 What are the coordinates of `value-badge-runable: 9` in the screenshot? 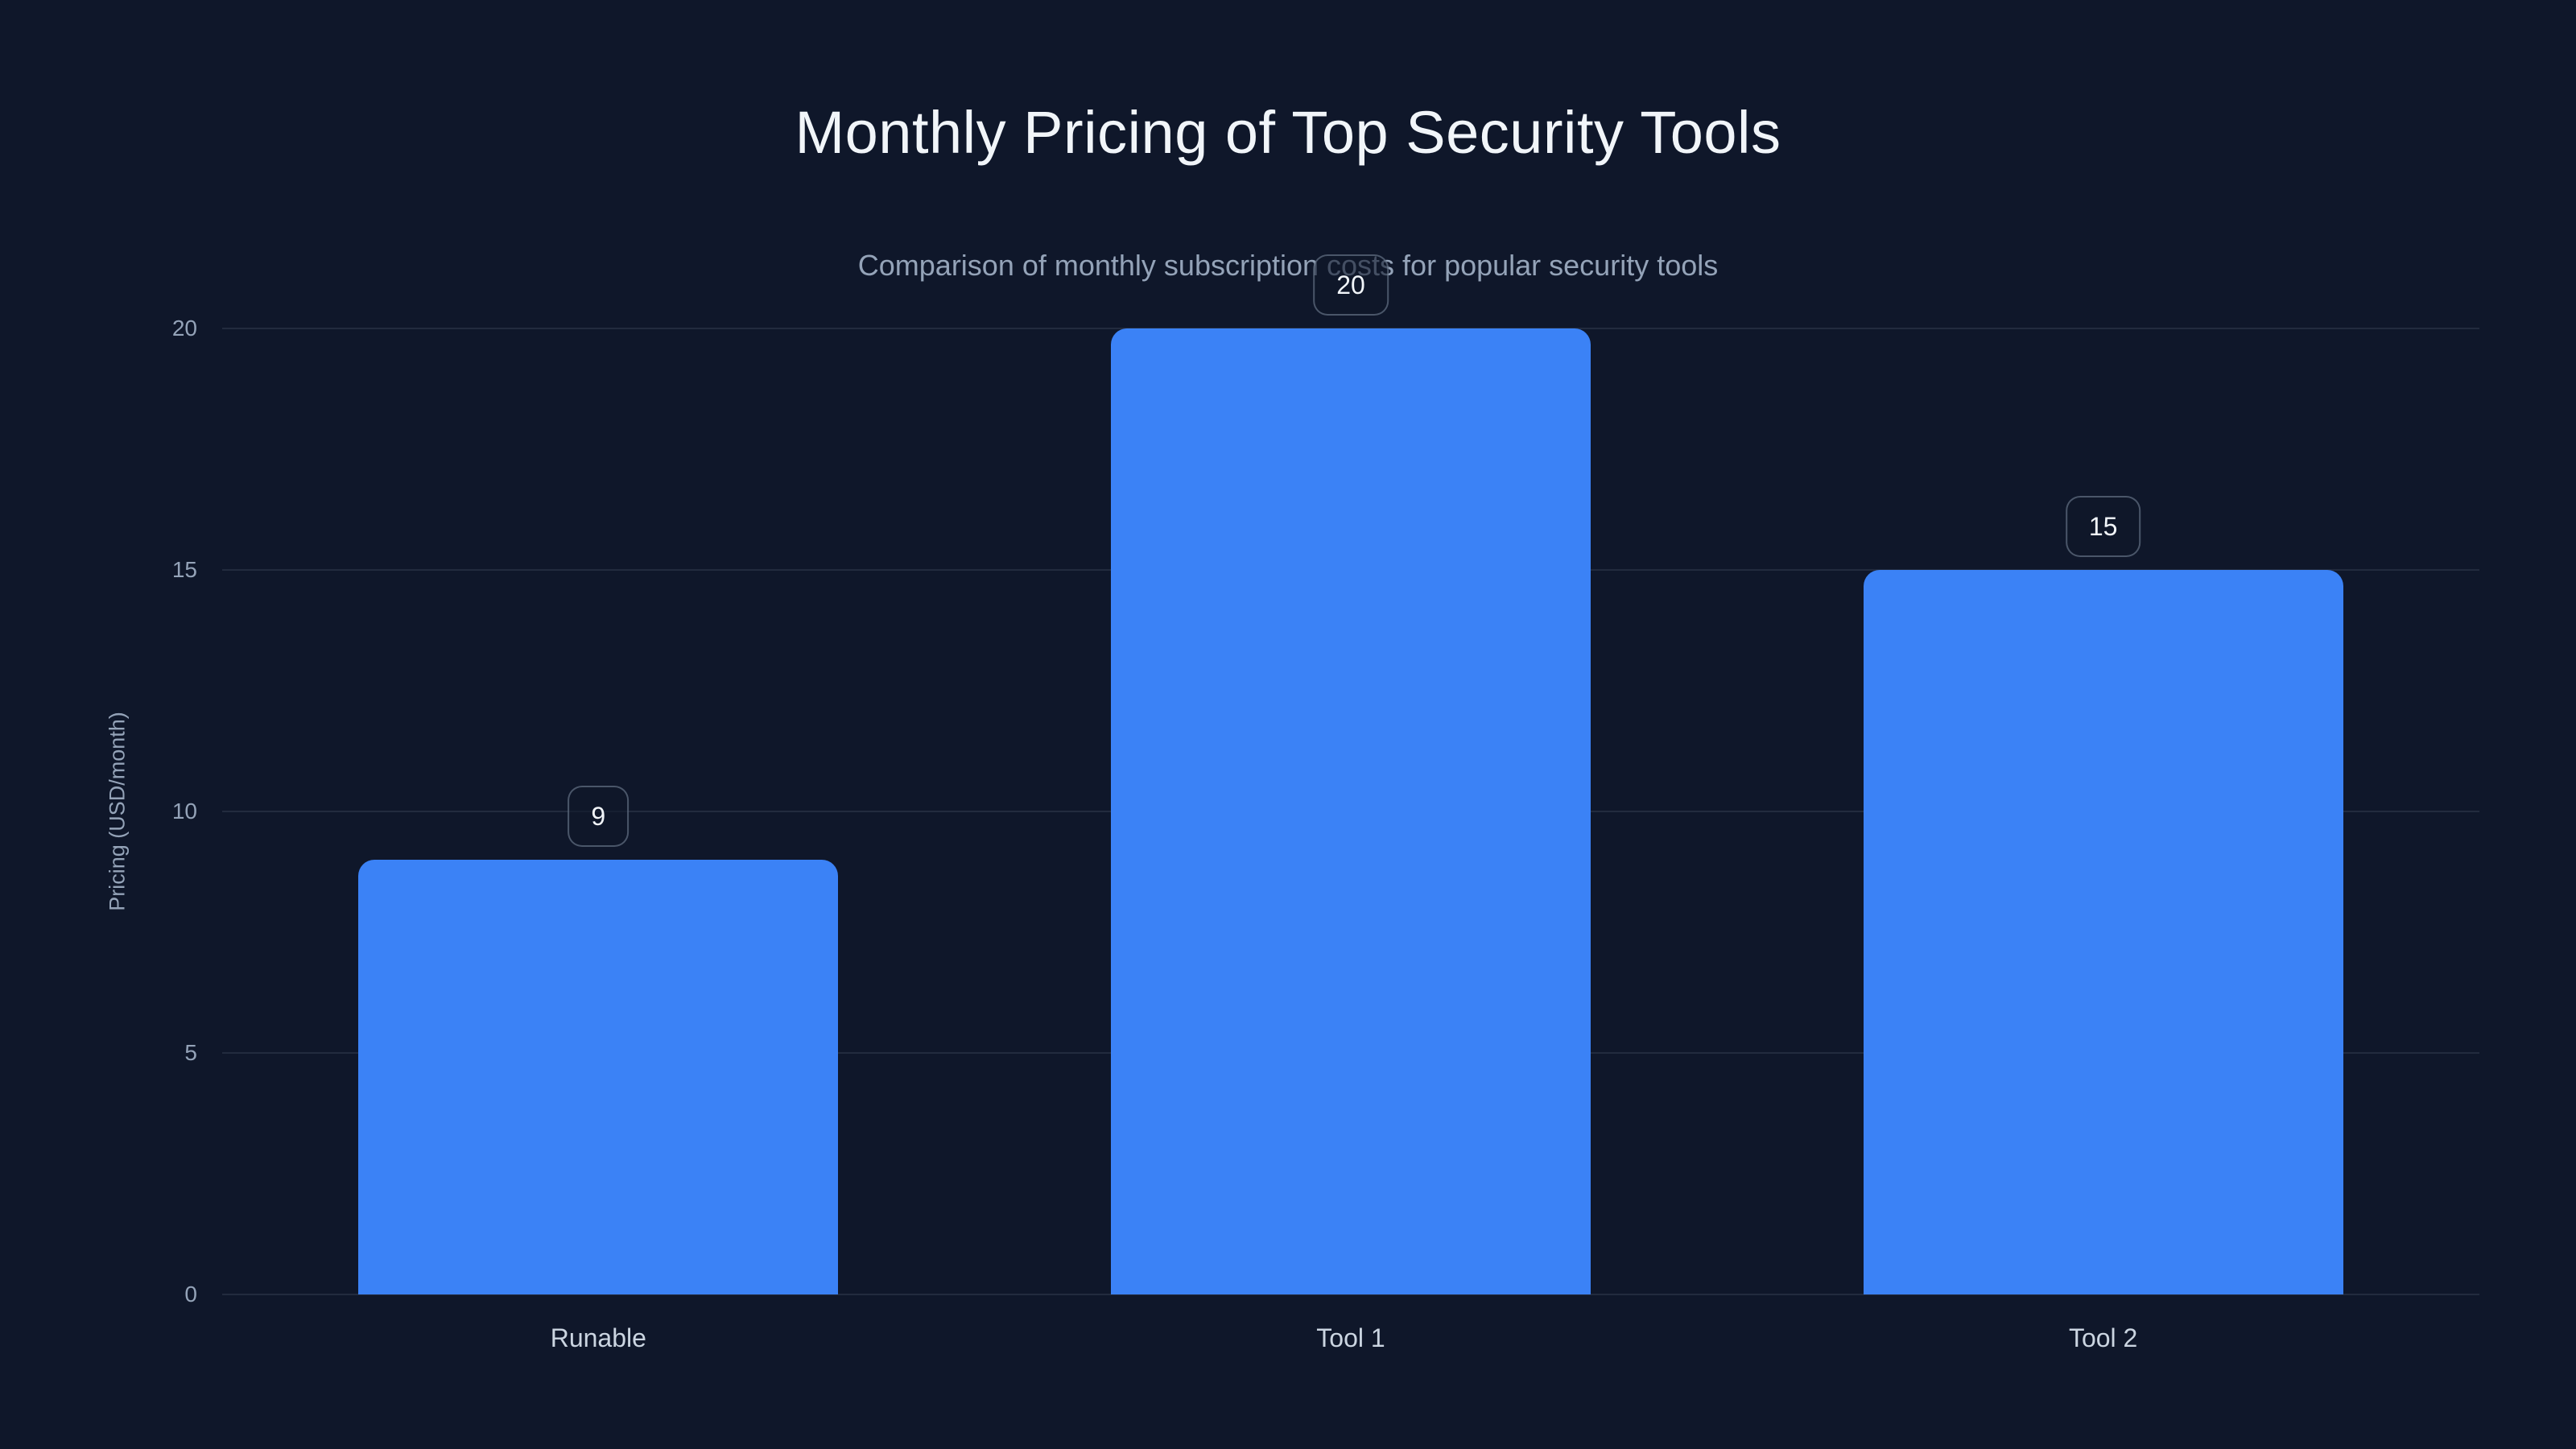 It's located at (599, 816).